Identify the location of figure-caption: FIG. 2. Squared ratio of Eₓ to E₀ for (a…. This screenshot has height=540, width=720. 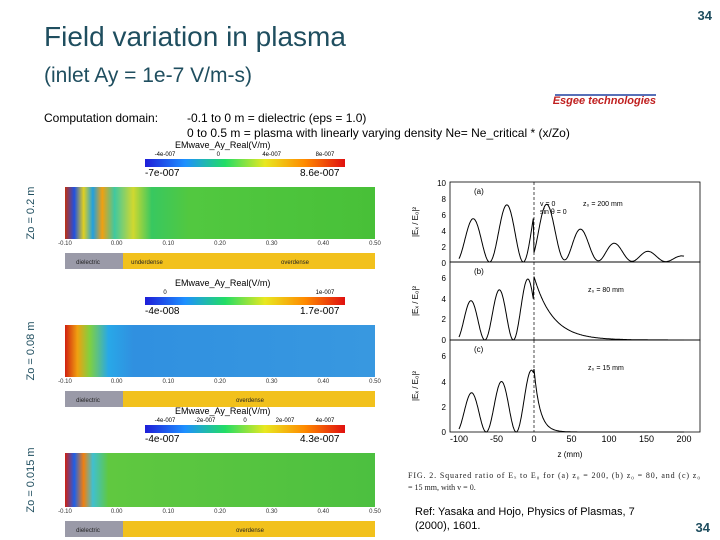
(554, 475).